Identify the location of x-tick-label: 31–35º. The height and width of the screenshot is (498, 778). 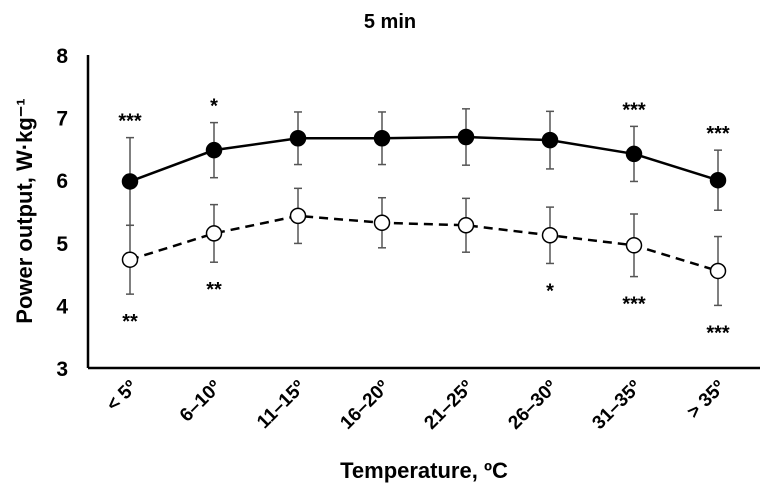
(616, 405).